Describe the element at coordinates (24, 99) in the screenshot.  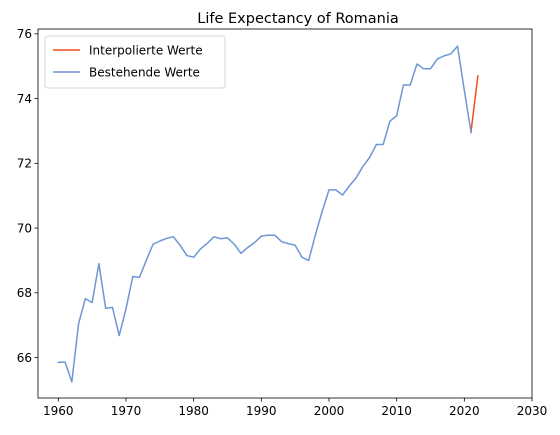
I see `y-tick-label: 74` at that location.